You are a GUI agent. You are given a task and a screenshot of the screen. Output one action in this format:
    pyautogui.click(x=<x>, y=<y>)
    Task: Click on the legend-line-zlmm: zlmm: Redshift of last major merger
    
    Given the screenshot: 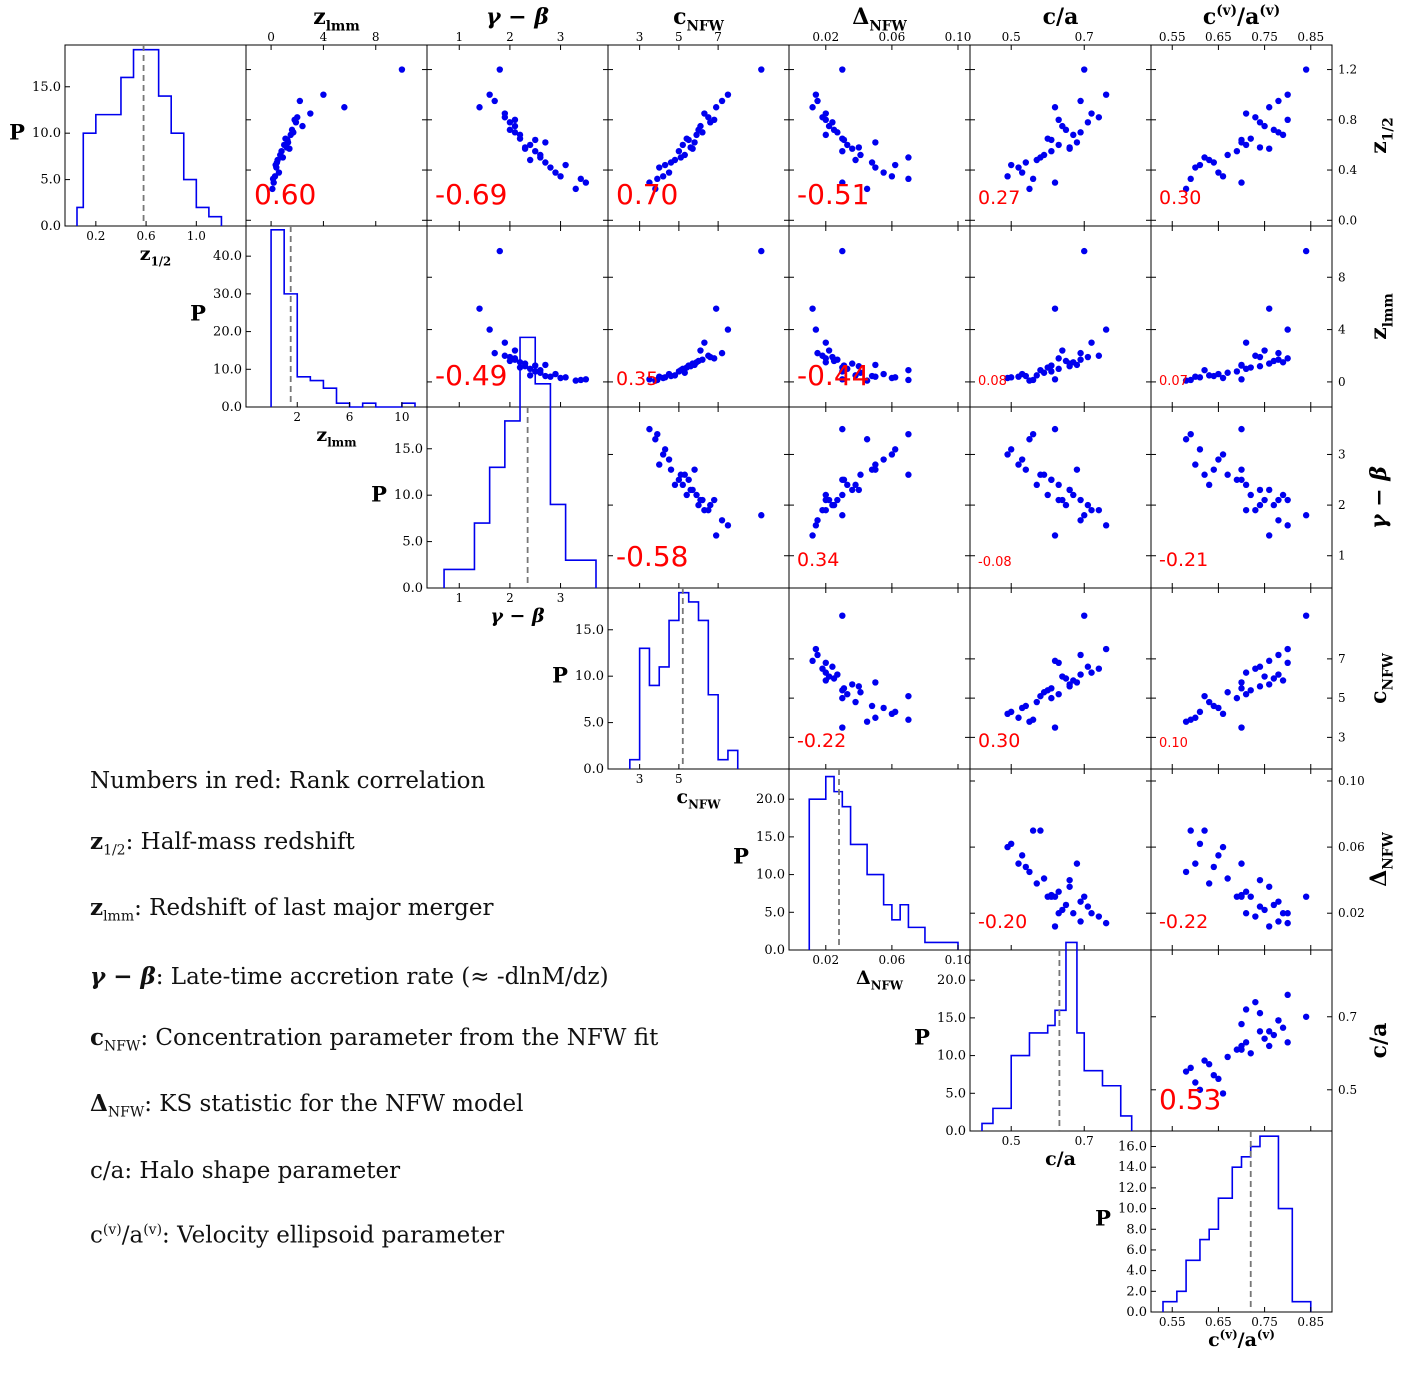 What is the action you would take?
    pyautogui.click(x=292, y=909)
    